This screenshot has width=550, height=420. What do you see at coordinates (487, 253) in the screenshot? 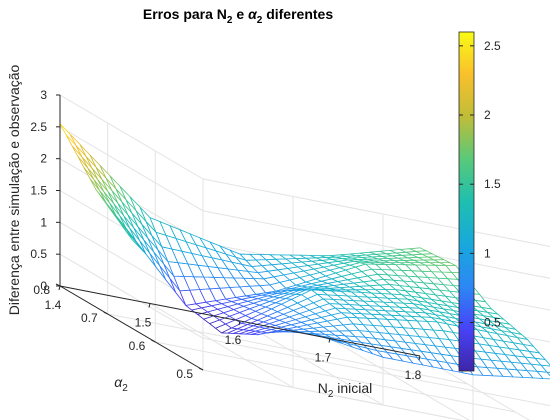
I see `colorbar-tick-label: 1` at bounding box center [487, 253].